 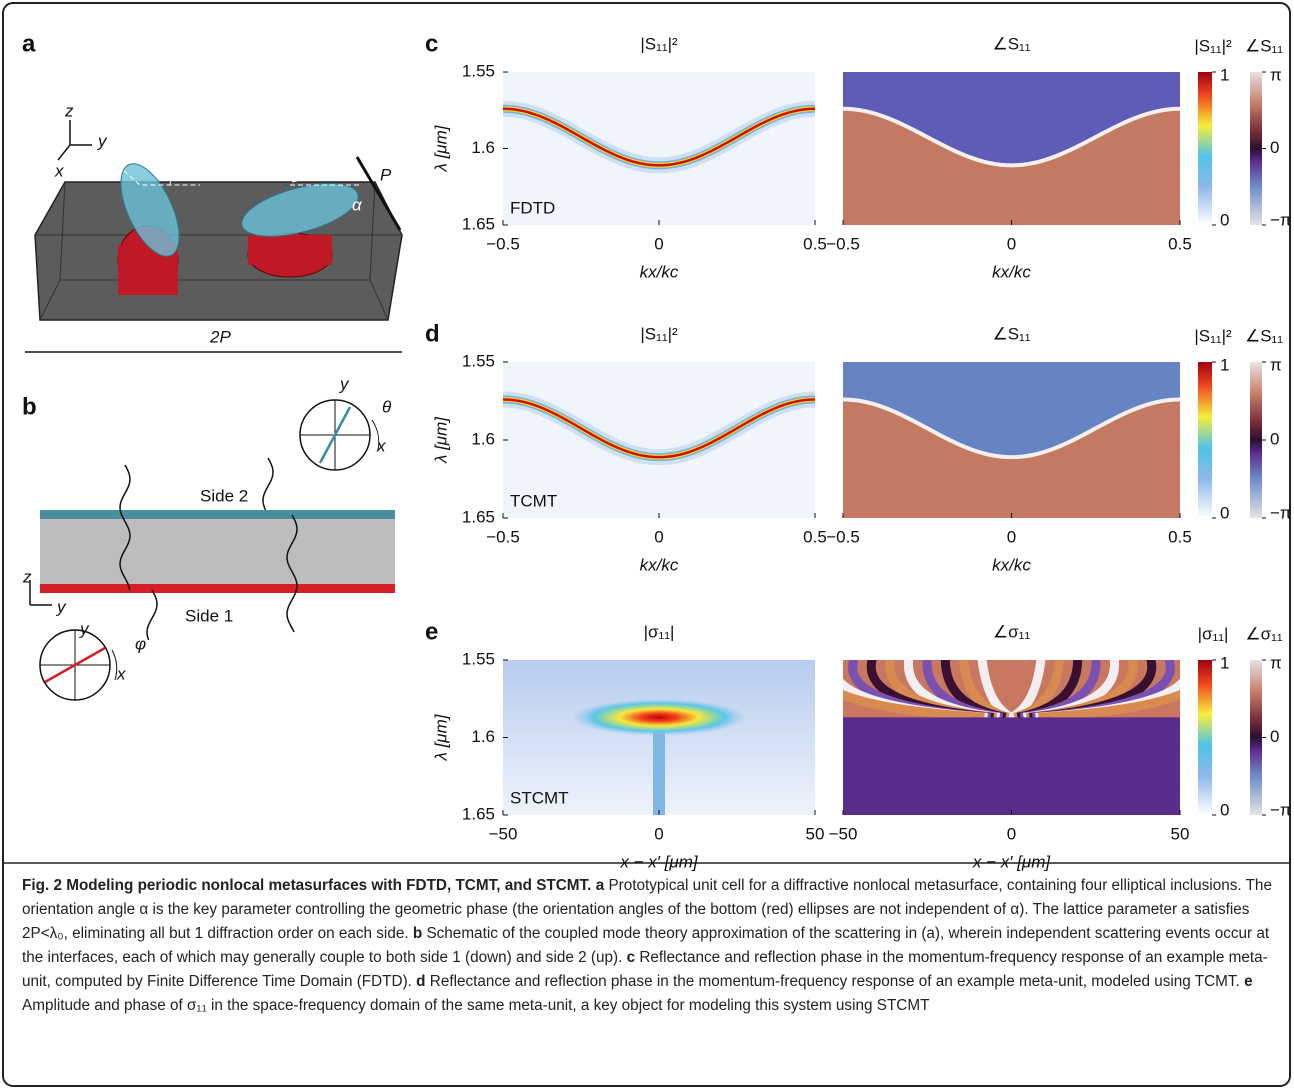 I want to click on panel-label: a, so click(x=29, y=43).